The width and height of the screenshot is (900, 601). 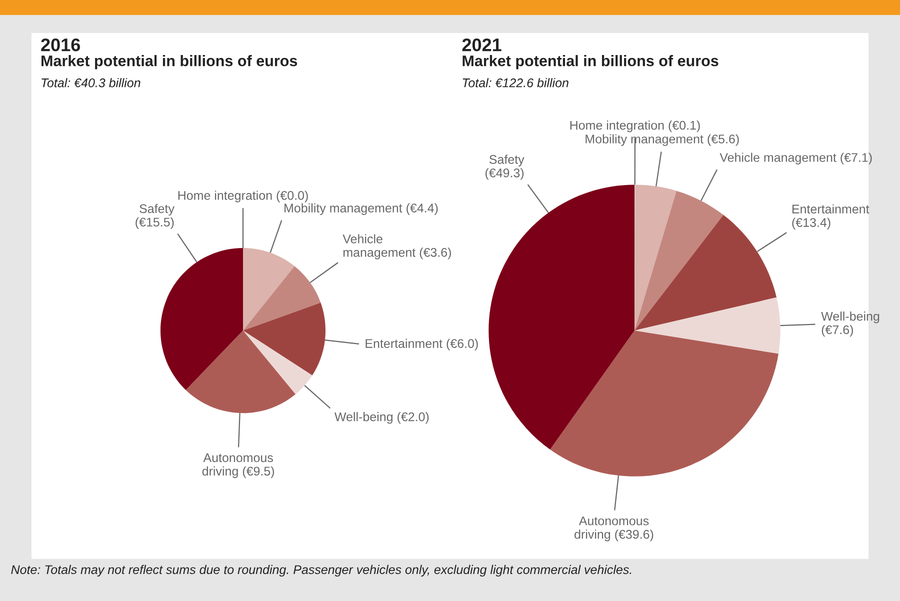 I want to click on slice-label: Home integration (€0.1), so click(x=635, y=126).